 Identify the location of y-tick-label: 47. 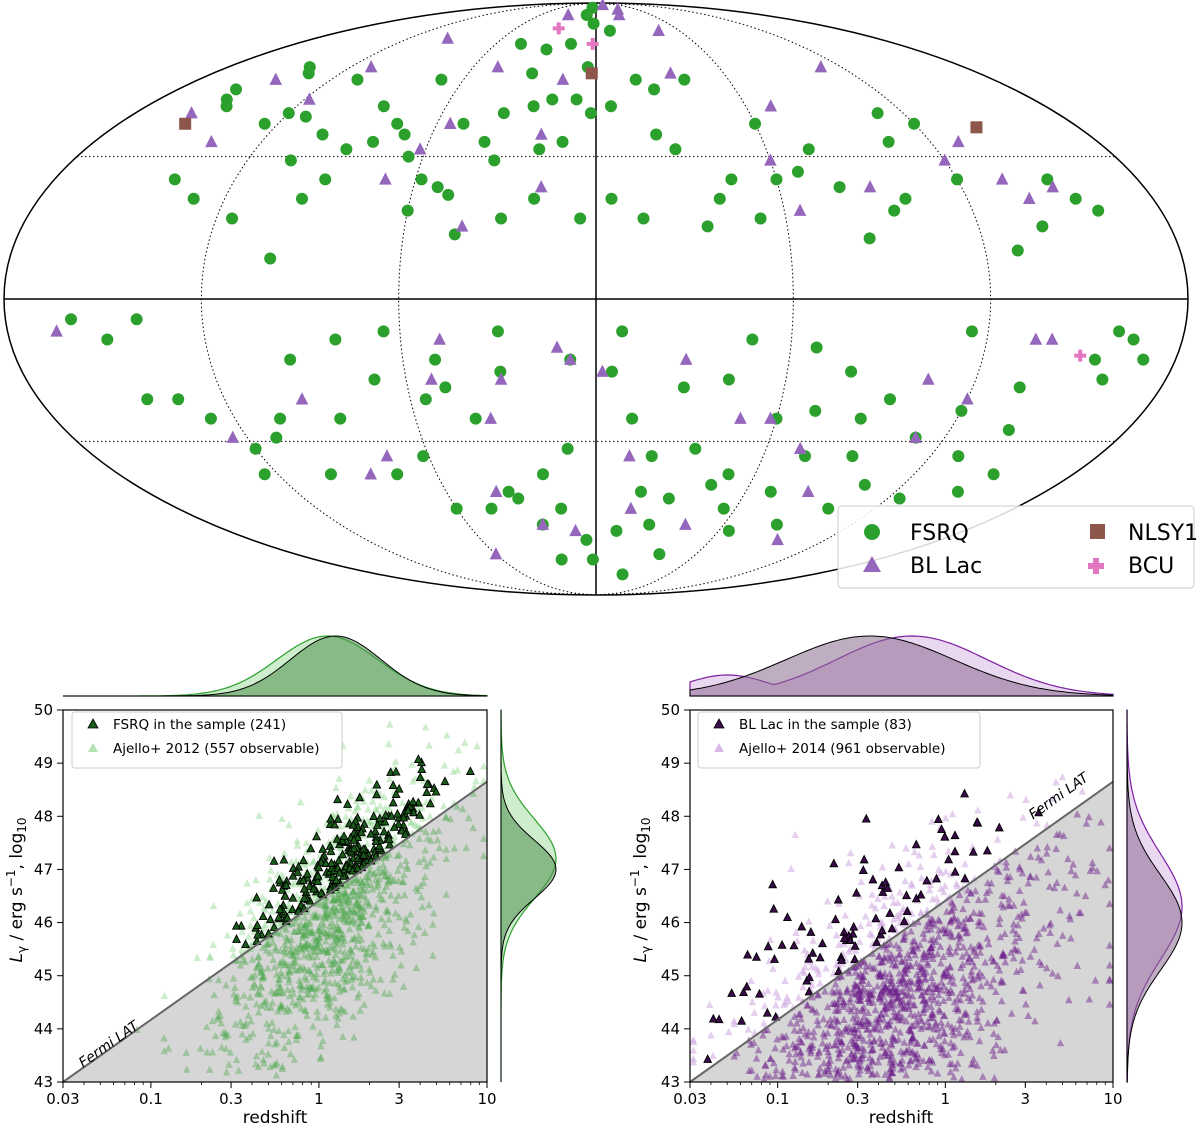
(43, 869).